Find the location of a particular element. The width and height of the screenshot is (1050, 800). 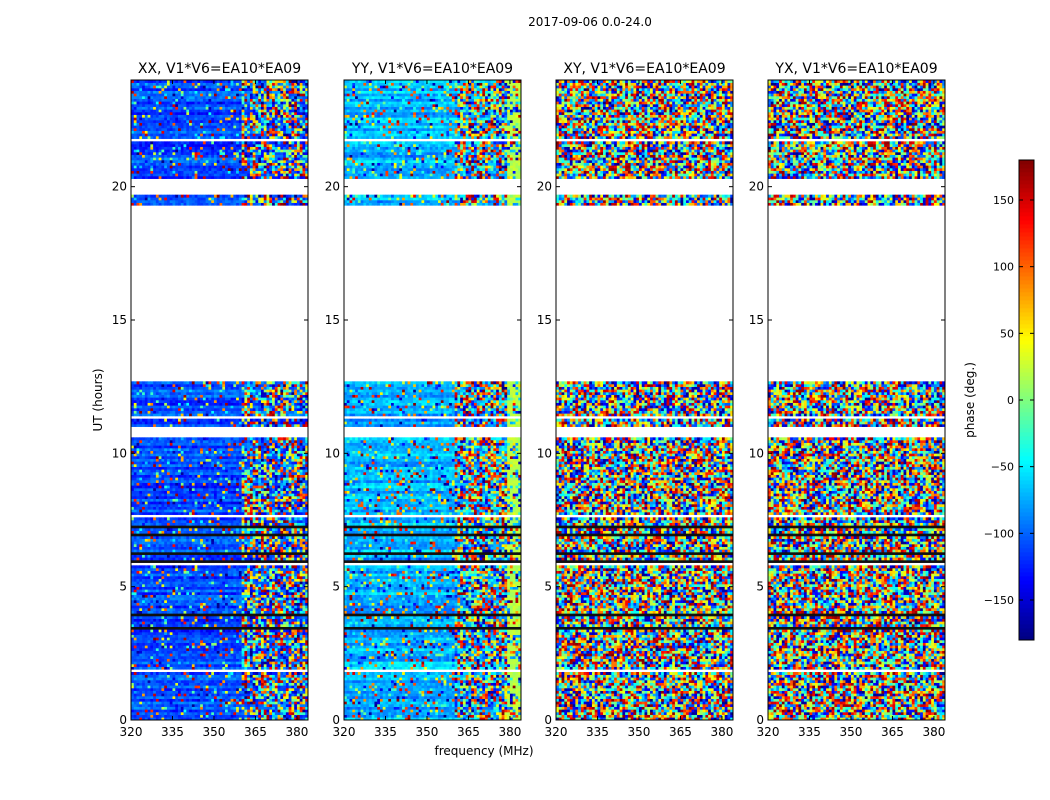

y-tick-label: 15 is located at coordinates (544, 320).